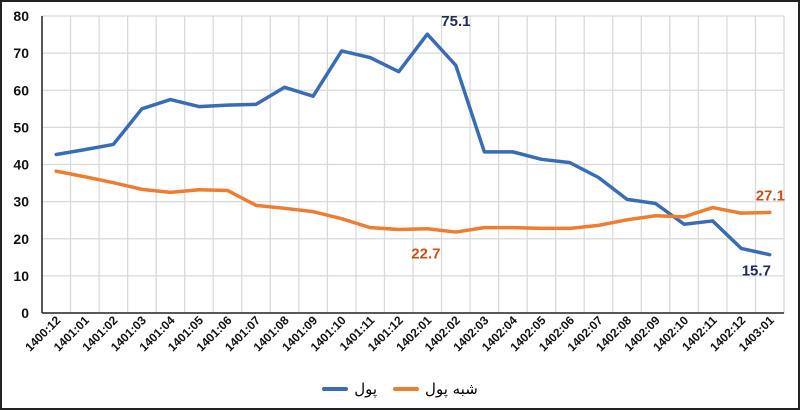 This screenshot has width=800, height=410. What do you see at coordinates (349, 389) in the screenshot?
I see `legend-item-money: پول` at bounding box center [349, 389].